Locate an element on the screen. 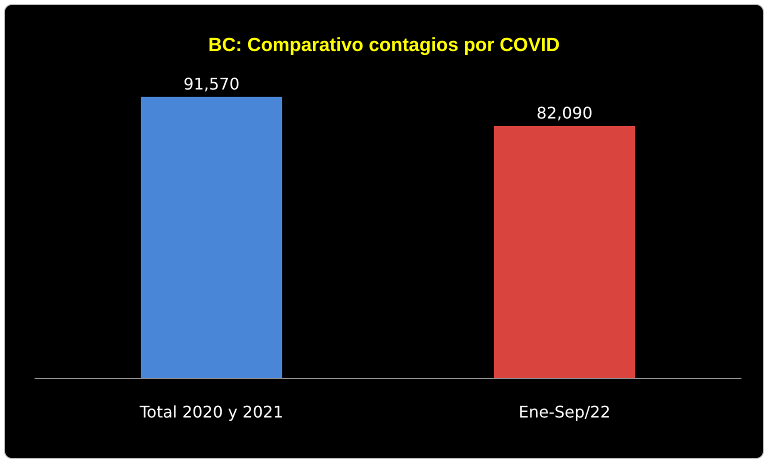  chart-title: BC: Comparativo contagios por COVID is located at coordinates (384, 45).